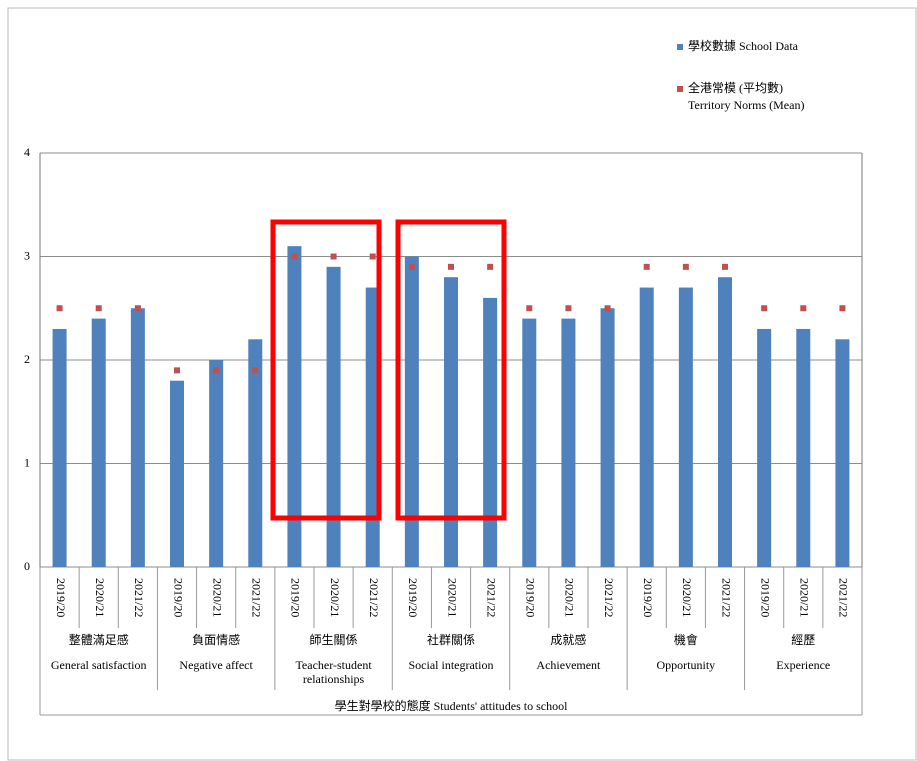  I want to click on group-label-zh: 負面情感, so click(216, 640).